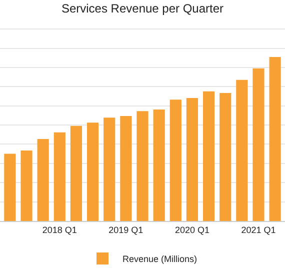 The height and width of the screenshot is (273, 285). What do you see at coordinates (160, 259) in the screenshot?
I see `legend-label: Revenue (Millions)` at bounding box center [160, 259].